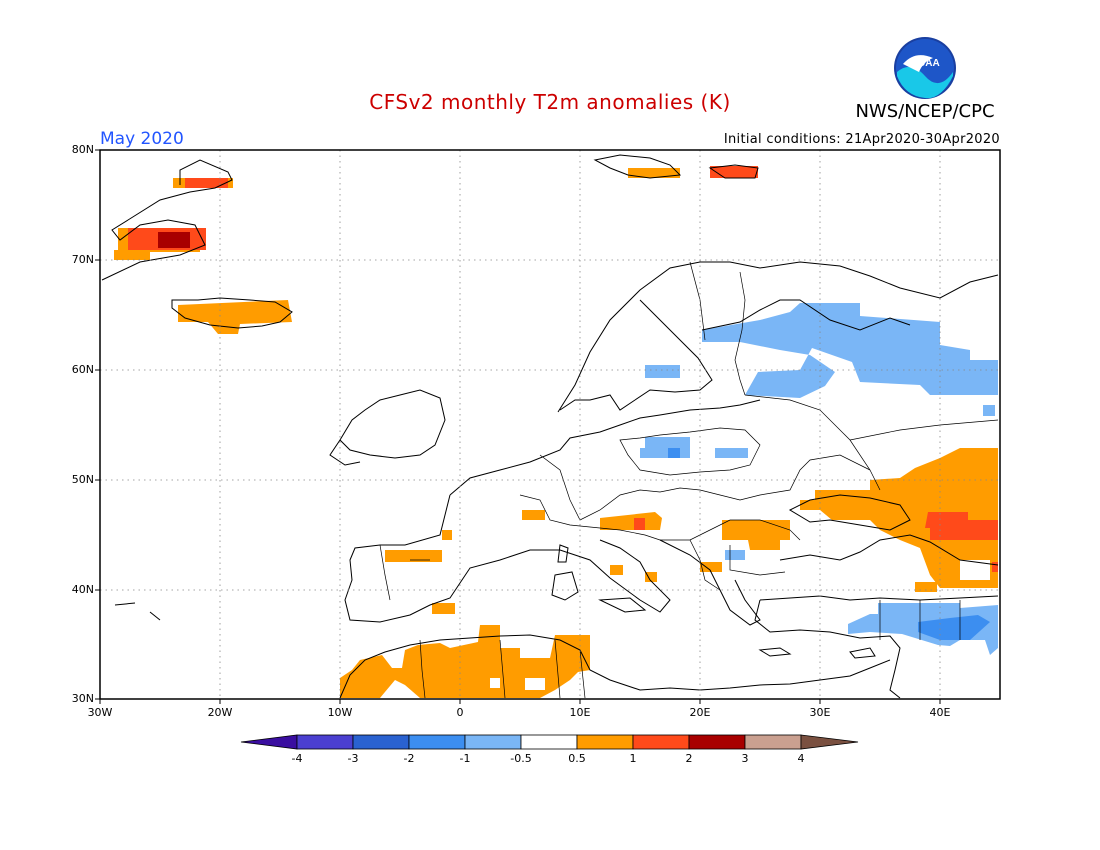 This screenshot has width=1100, height=850. I want to click on colorbar-label: -1, so click(465, 758).